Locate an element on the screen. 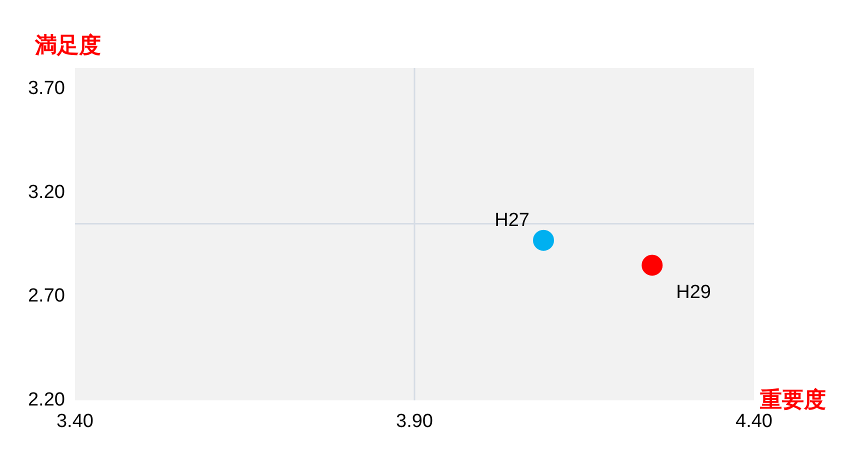  y-axis-title: 満足度 is located at coordinates (67, 45).